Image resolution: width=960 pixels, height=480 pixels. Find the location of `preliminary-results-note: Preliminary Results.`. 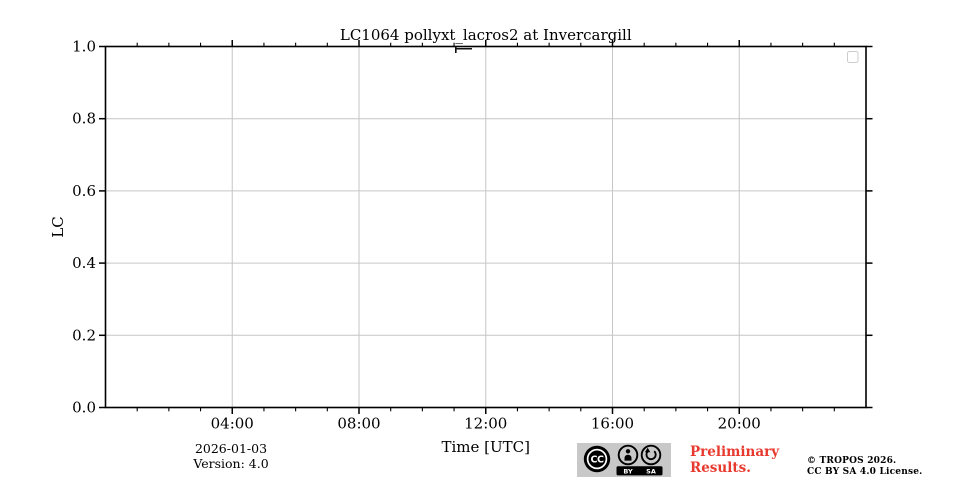

preliminary-results-note: Preliminary Results. is located at coordinates (745, 460).